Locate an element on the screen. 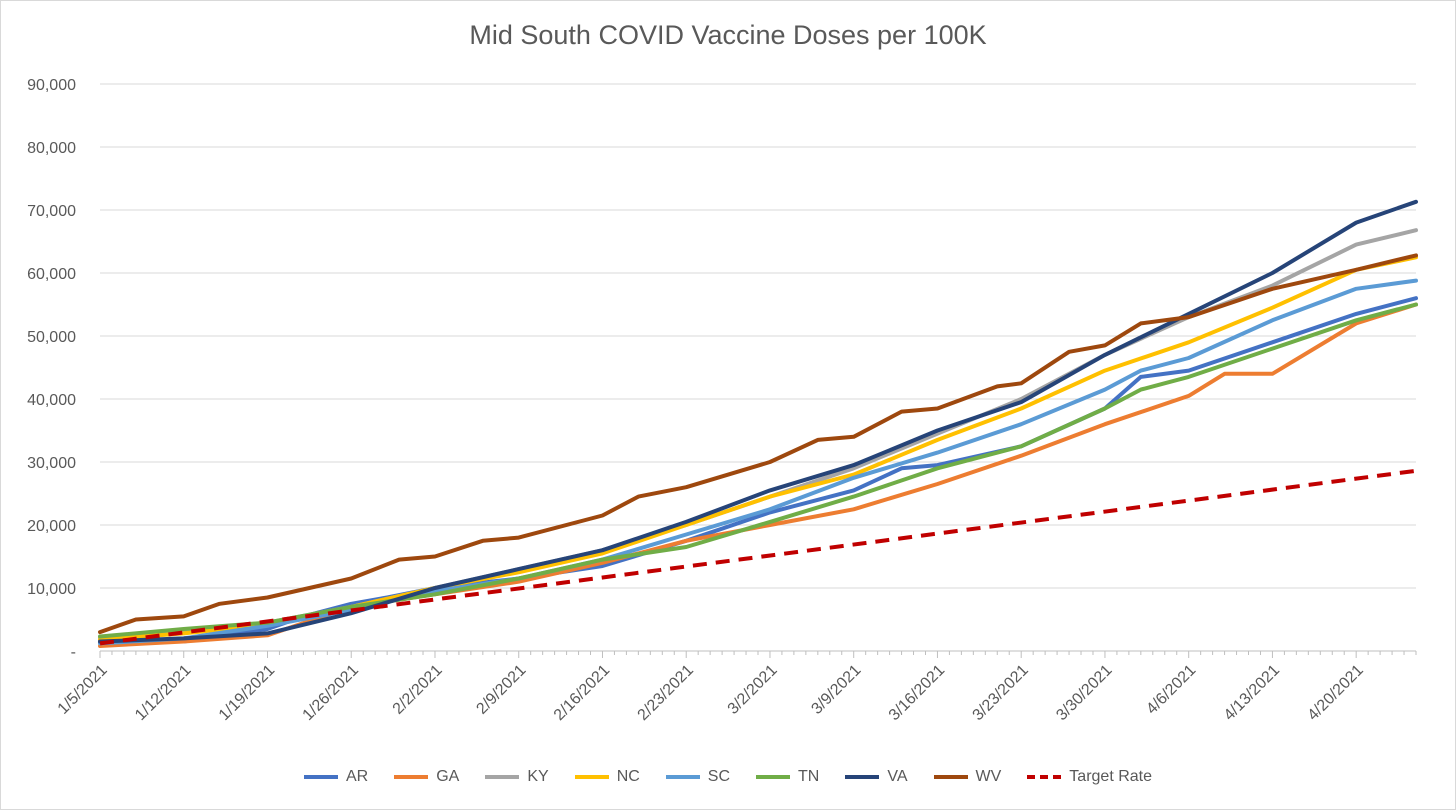 This screenshot has width=1456, height=810. x-tick-label: 2/16/2021 is located at coordinates (582, 693).